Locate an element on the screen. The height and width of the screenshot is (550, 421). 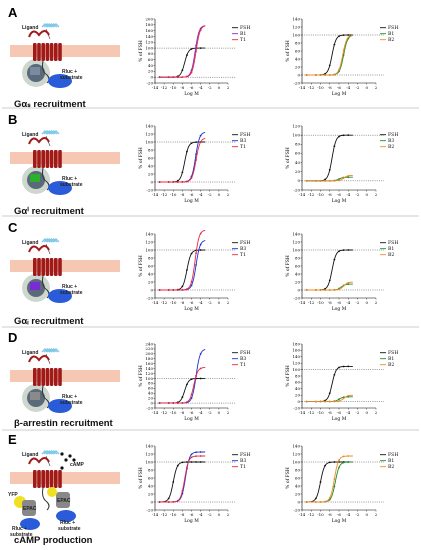
legend-entry: B2 is located at coordinates (391, 255).